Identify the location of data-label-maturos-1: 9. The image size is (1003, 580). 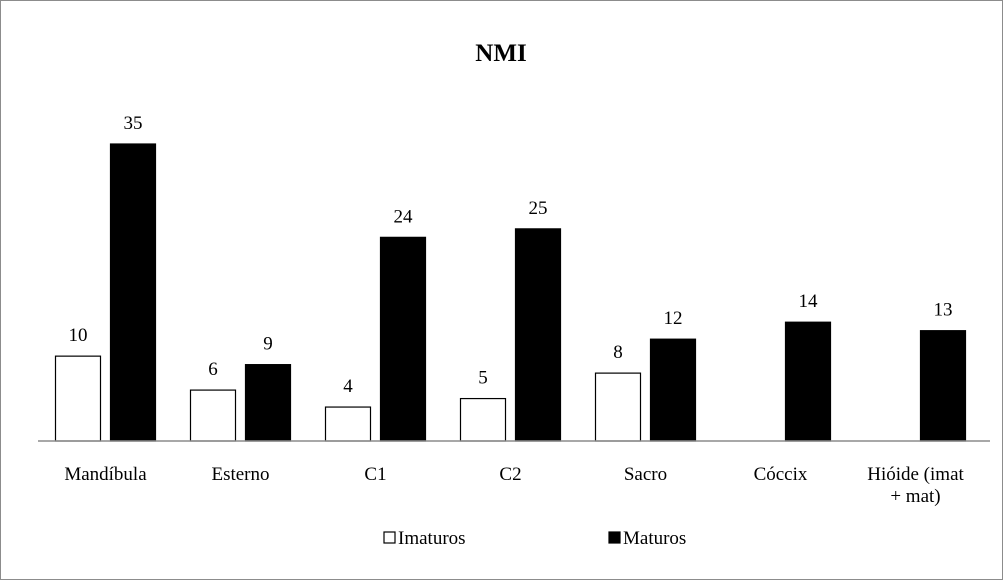
(268, 344).